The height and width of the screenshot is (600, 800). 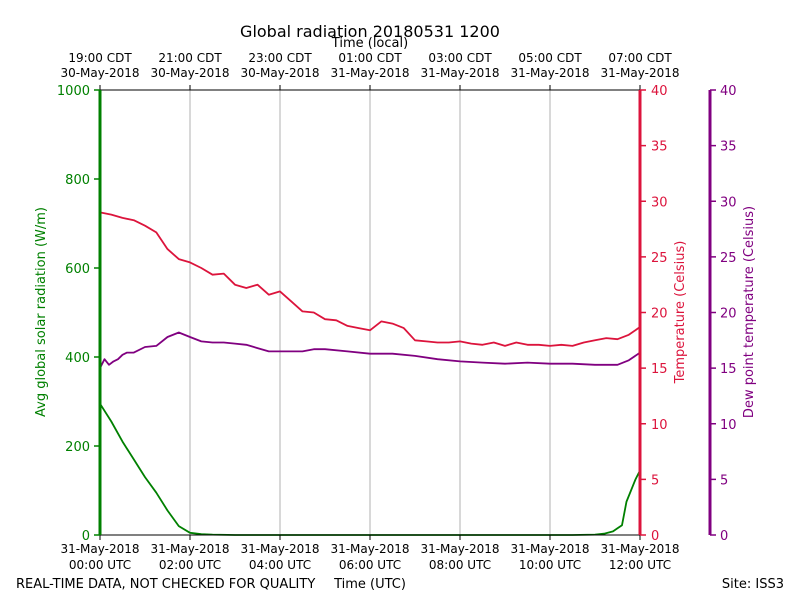 What do you see at coordinates (728, 147) in the screenshot?
I see `dewpoint-tick-label: 35` at bounding box center [728, 147].